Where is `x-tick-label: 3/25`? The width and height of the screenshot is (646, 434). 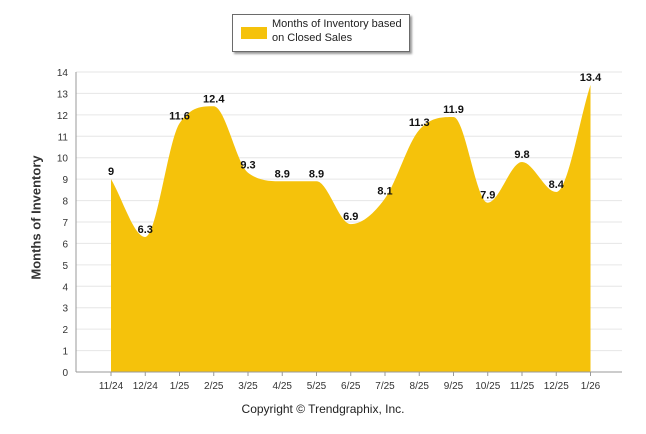
x-tick-label: 3/25 is located at coordinates (248, 386).